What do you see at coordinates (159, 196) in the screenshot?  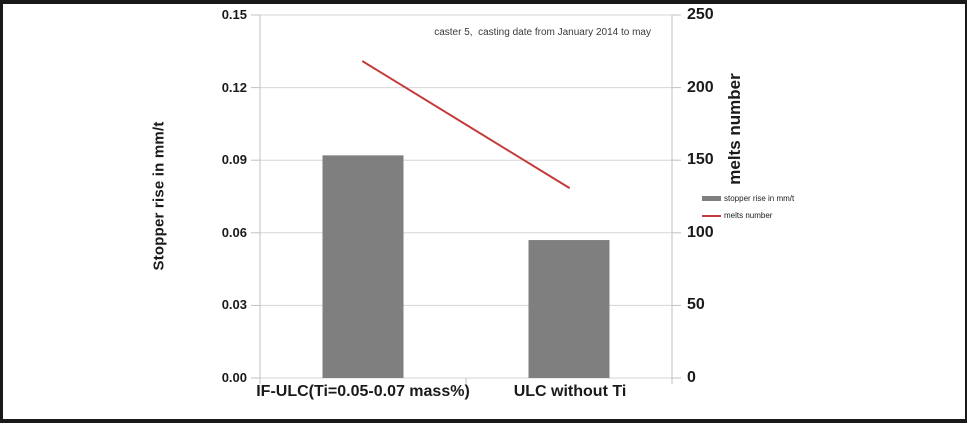 I see `y-axis-left-title: Stopper rise in mm/t` at bounding box center [159, 196].